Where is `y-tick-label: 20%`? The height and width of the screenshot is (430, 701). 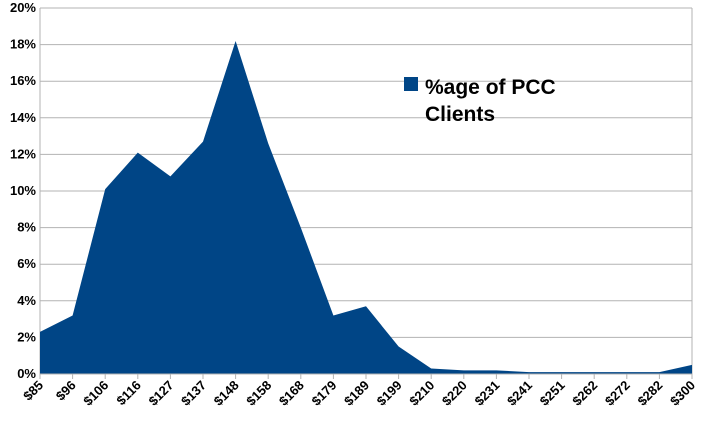 y-tick-label: 20% is located at coordinates (23, 7).